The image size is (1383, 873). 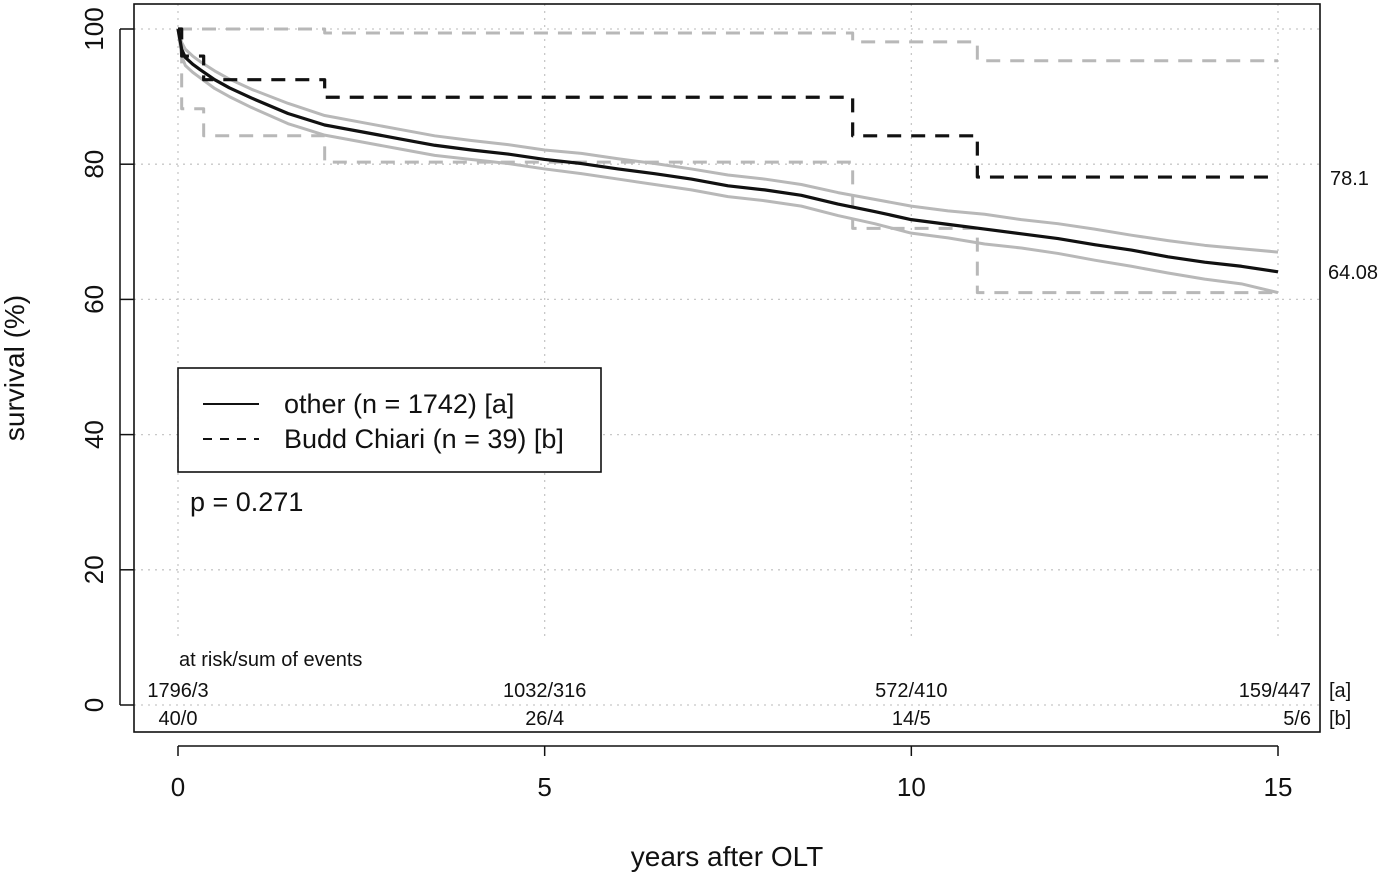 What do you see at coordinates (727, 856) in the screenshot?
I see `x-axis-label: years after OLT` at bounding box center [727, 856].